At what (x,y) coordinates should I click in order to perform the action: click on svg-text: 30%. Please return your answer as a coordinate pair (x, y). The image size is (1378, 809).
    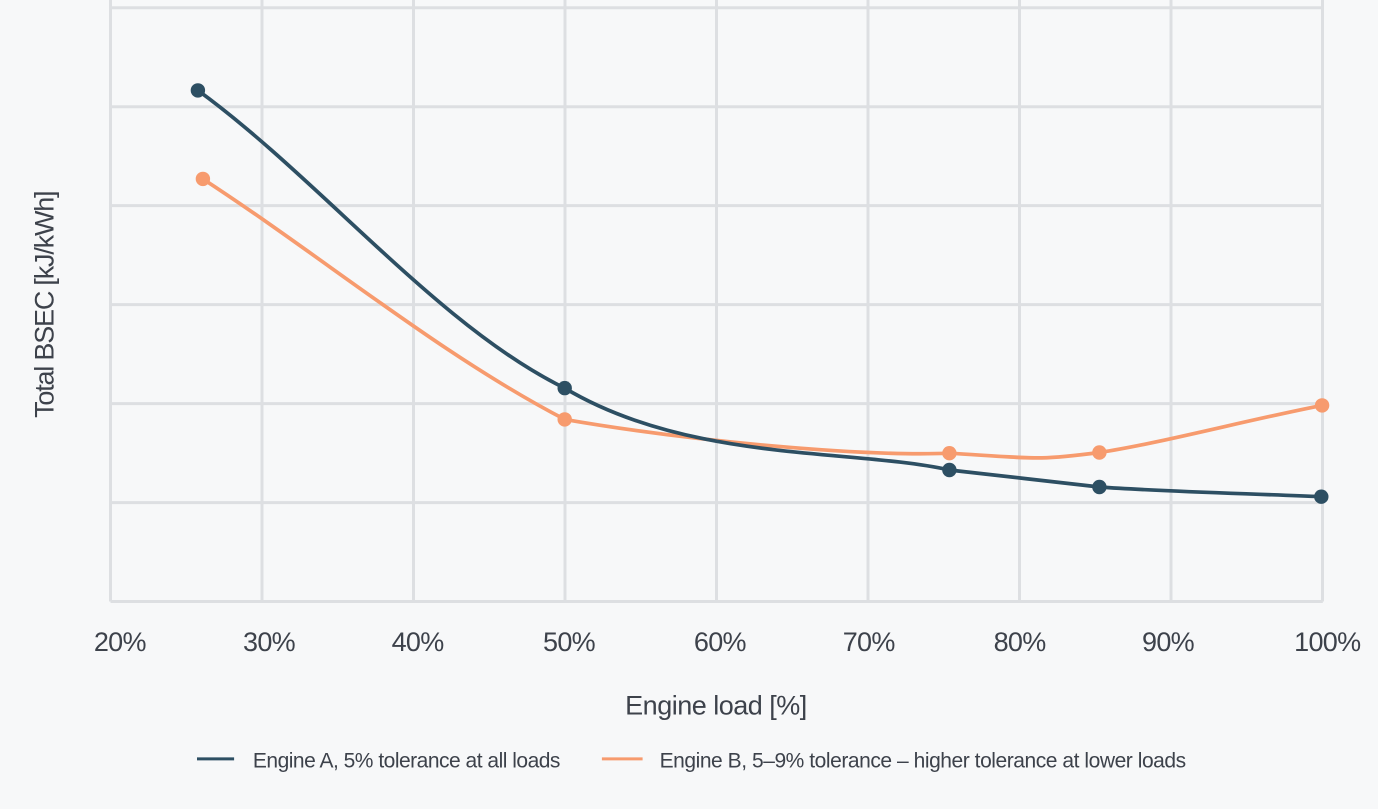
    Looking at the image, I should click on (269, 642).